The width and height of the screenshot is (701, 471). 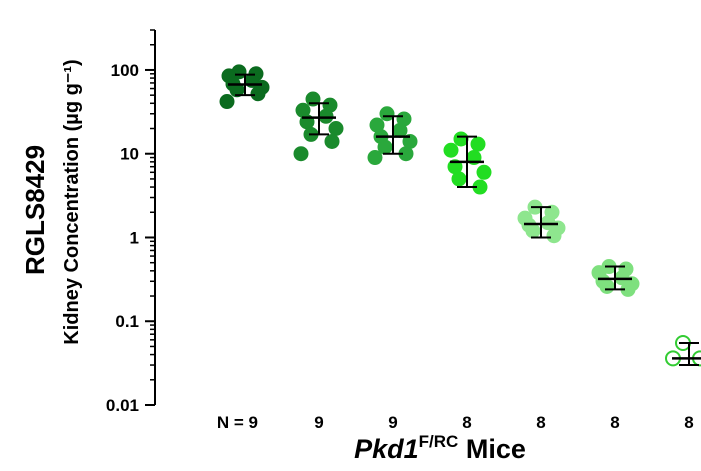 What do you see at coordinates (386, 449) in the screenshot?
I see `x-axis-title-gene: Pkd1` at bounding box center [386, 449].